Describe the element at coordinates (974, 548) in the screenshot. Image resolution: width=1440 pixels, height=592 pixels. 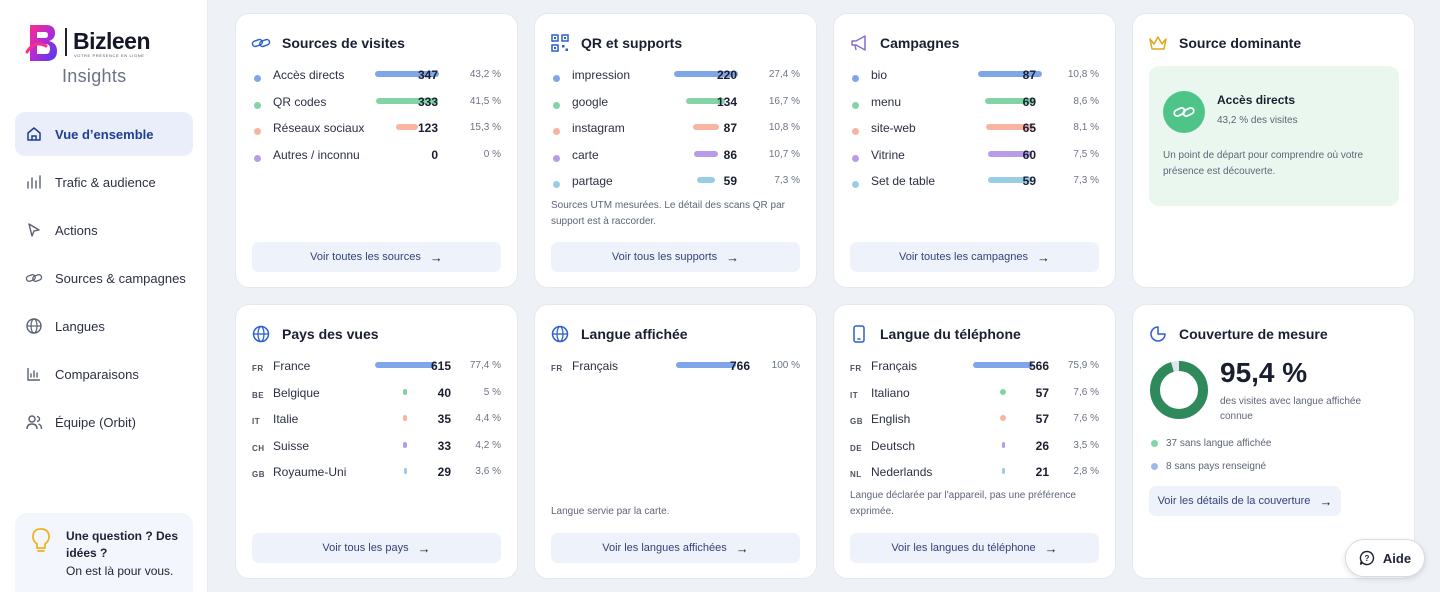
I see `view-phone-languages-button: Voir les langues du téléphone →` at that location.